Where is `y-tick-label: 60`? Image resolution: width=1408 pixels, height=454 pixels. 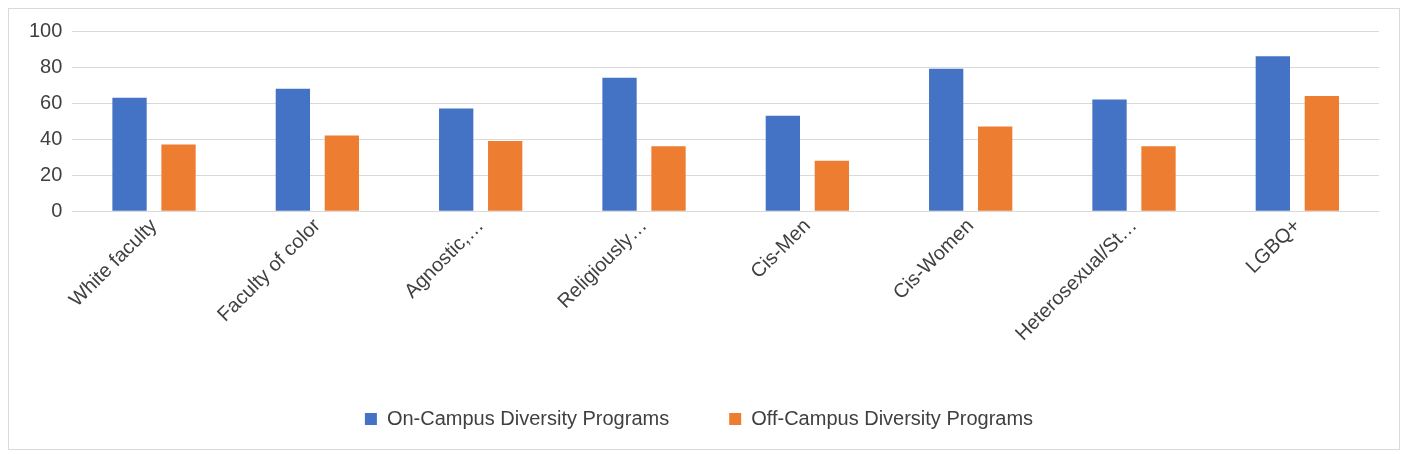
y-tick-label: 60 is located at coordinates (51, 101).